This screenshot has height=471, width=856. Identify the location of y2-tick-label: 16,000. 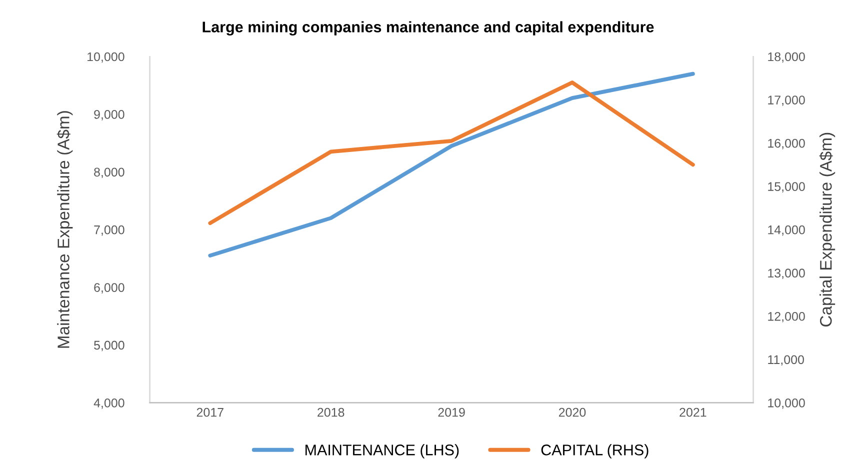
(786, 144).